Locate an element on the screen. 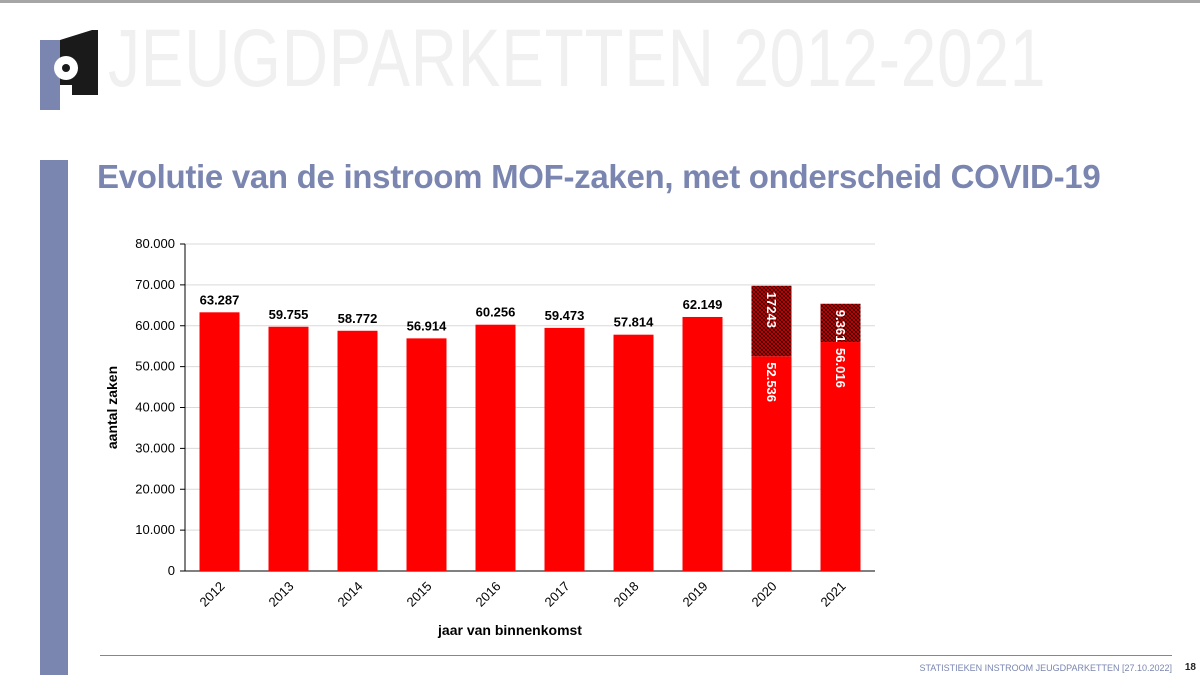 The height and width of the screenshot is (675, 1200). y-tick-label: 70.000 is located at coordinates (155, 284).